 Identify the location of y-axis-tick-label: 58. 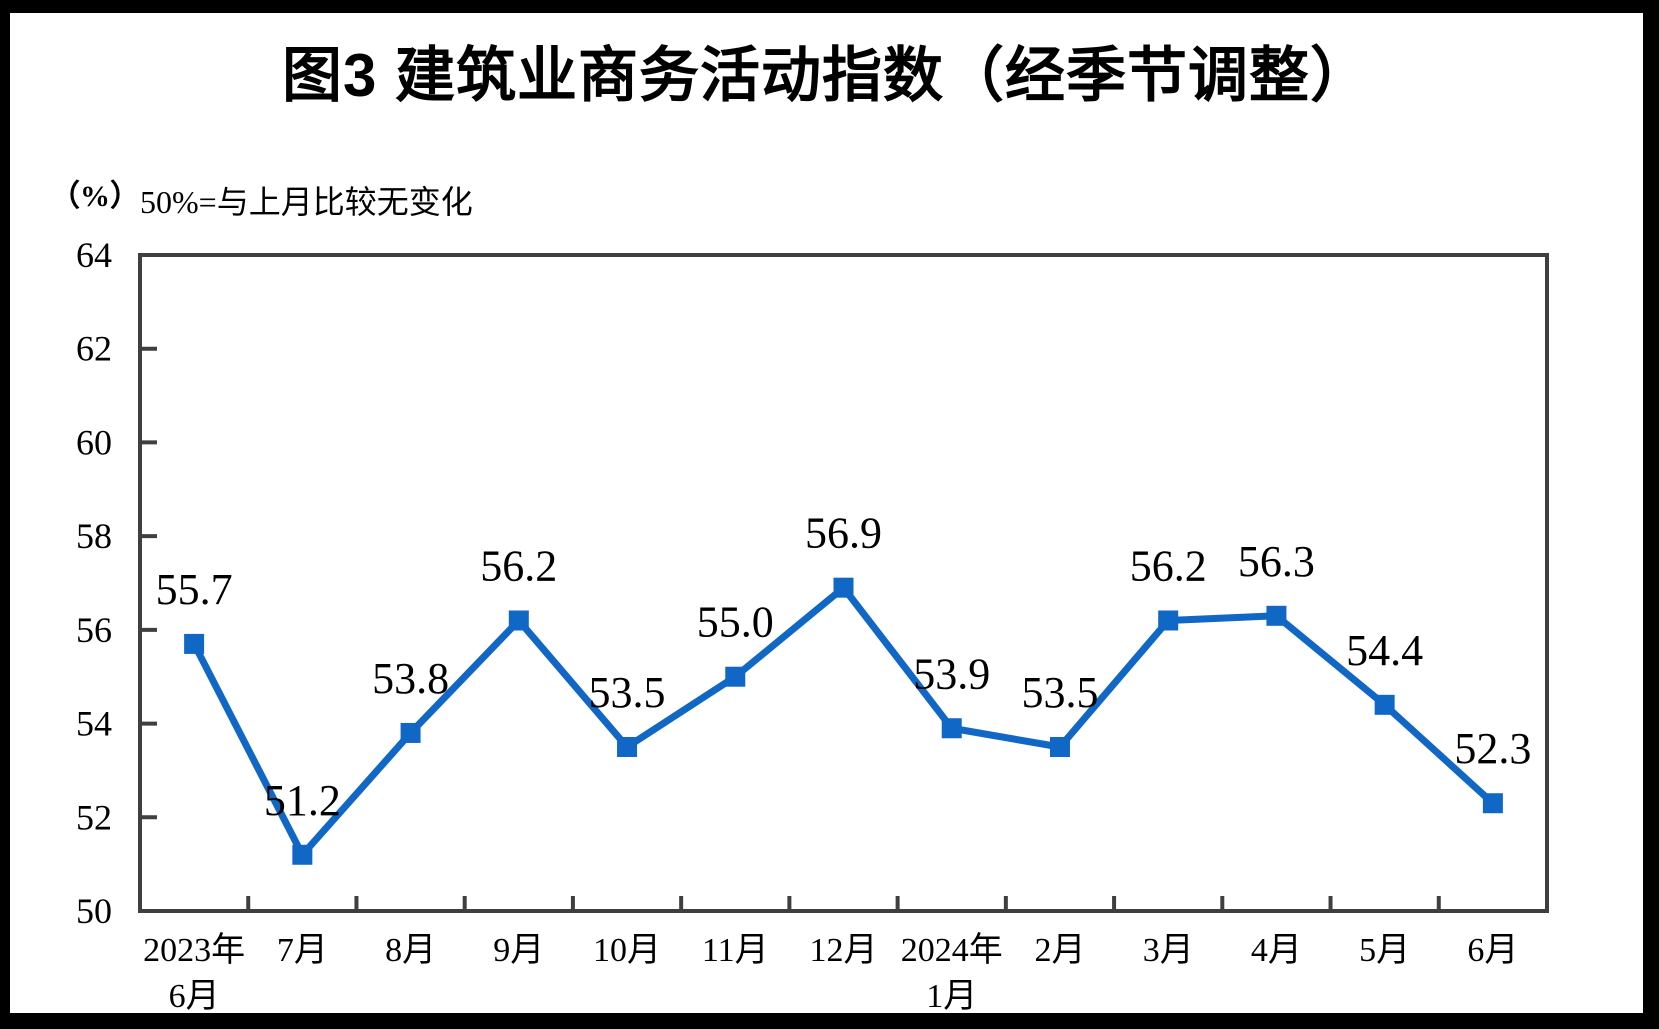
(94, 536).